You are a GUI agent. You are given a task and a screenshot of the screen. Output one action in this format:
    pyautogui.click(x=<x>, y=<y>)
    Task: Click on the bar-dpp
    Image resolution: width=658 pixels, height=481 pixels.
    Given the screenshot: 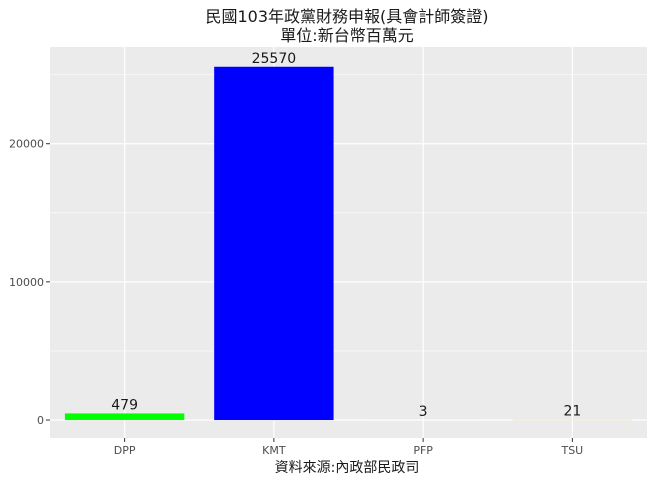 What is the action you would take?
    pyautogui.click(x=124, y=417)
    